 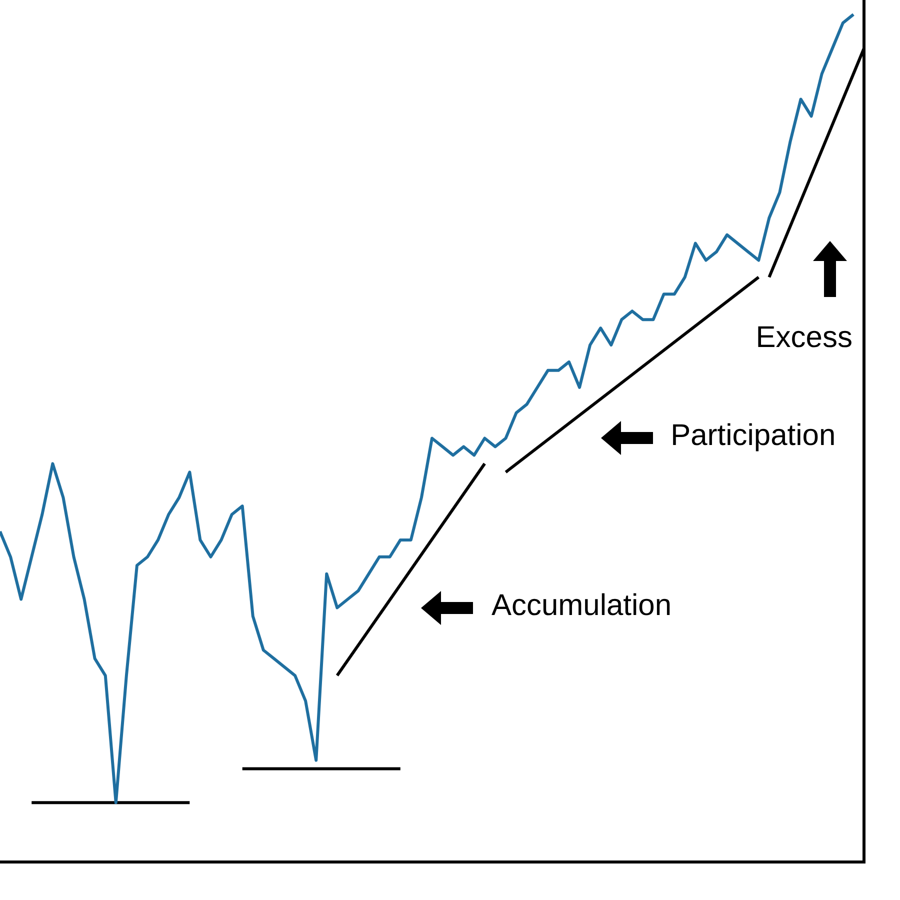 I want to click on annotation: Participation, so click(x=753, y=436).